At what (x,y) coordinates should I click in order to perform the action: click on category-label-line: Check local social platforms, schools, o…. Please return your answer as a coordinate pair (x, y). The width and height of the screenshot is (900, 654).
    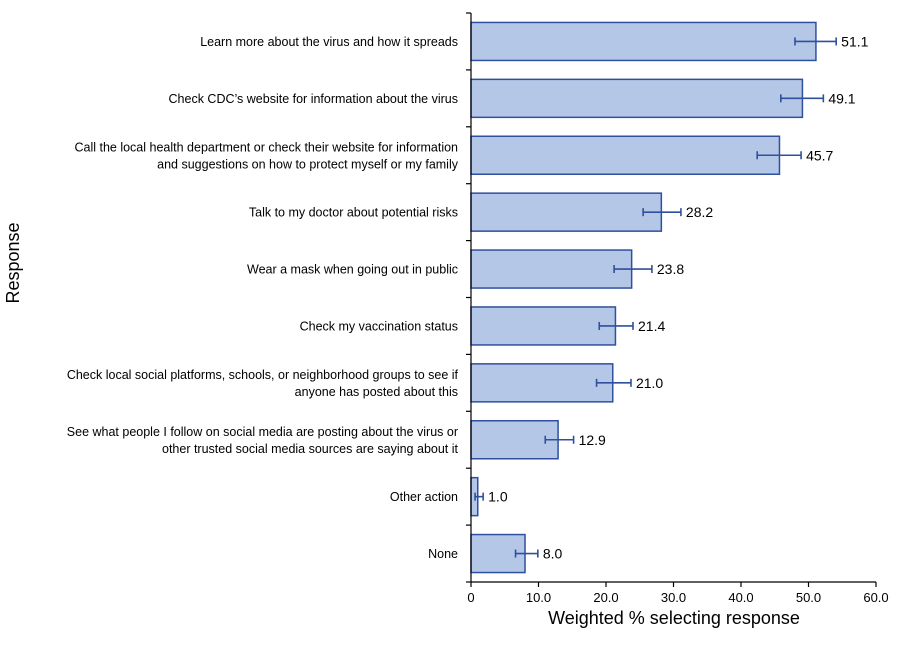
    Looking at the image, I should click on (263, 375).